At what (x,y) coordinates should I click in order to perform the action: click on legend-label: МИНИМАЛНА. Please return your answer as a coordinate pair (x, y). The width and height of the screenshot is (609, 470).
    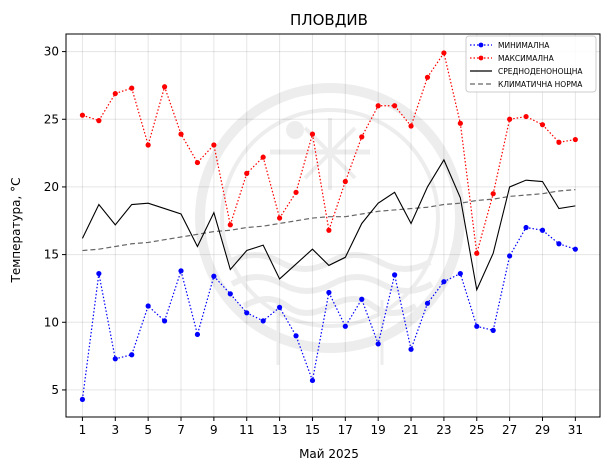
    Looking at the image, I should click on (524, 45).